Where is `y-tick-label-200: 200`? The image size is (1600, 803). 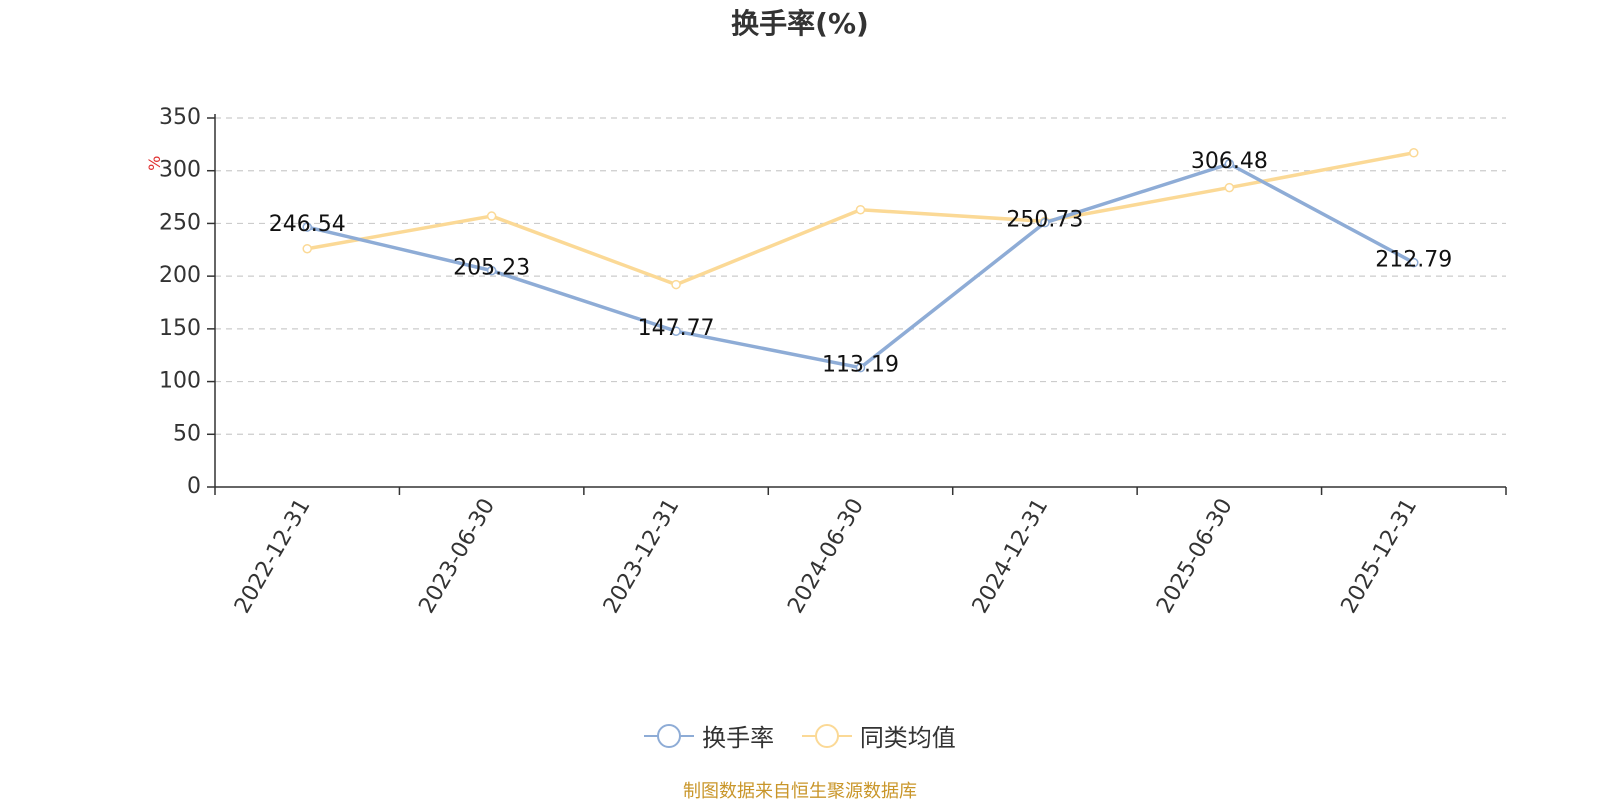
y-tick-label-200: 200 is located at coordinates (180, 275).